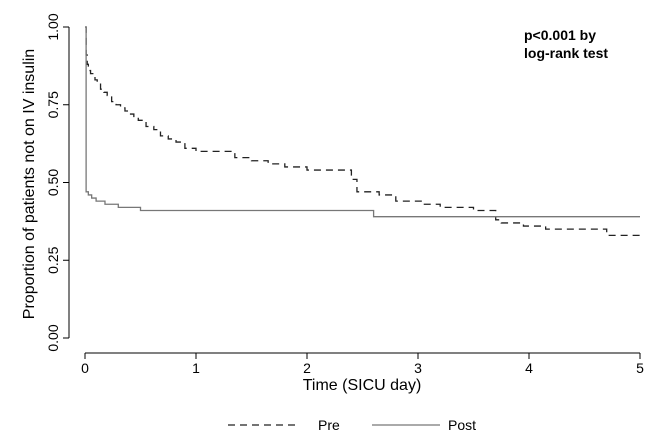  What do you see at coordinates (53, 26) in the screenshot?
I see `y-tick-label: 1.00` at bounding box center [53, 26].